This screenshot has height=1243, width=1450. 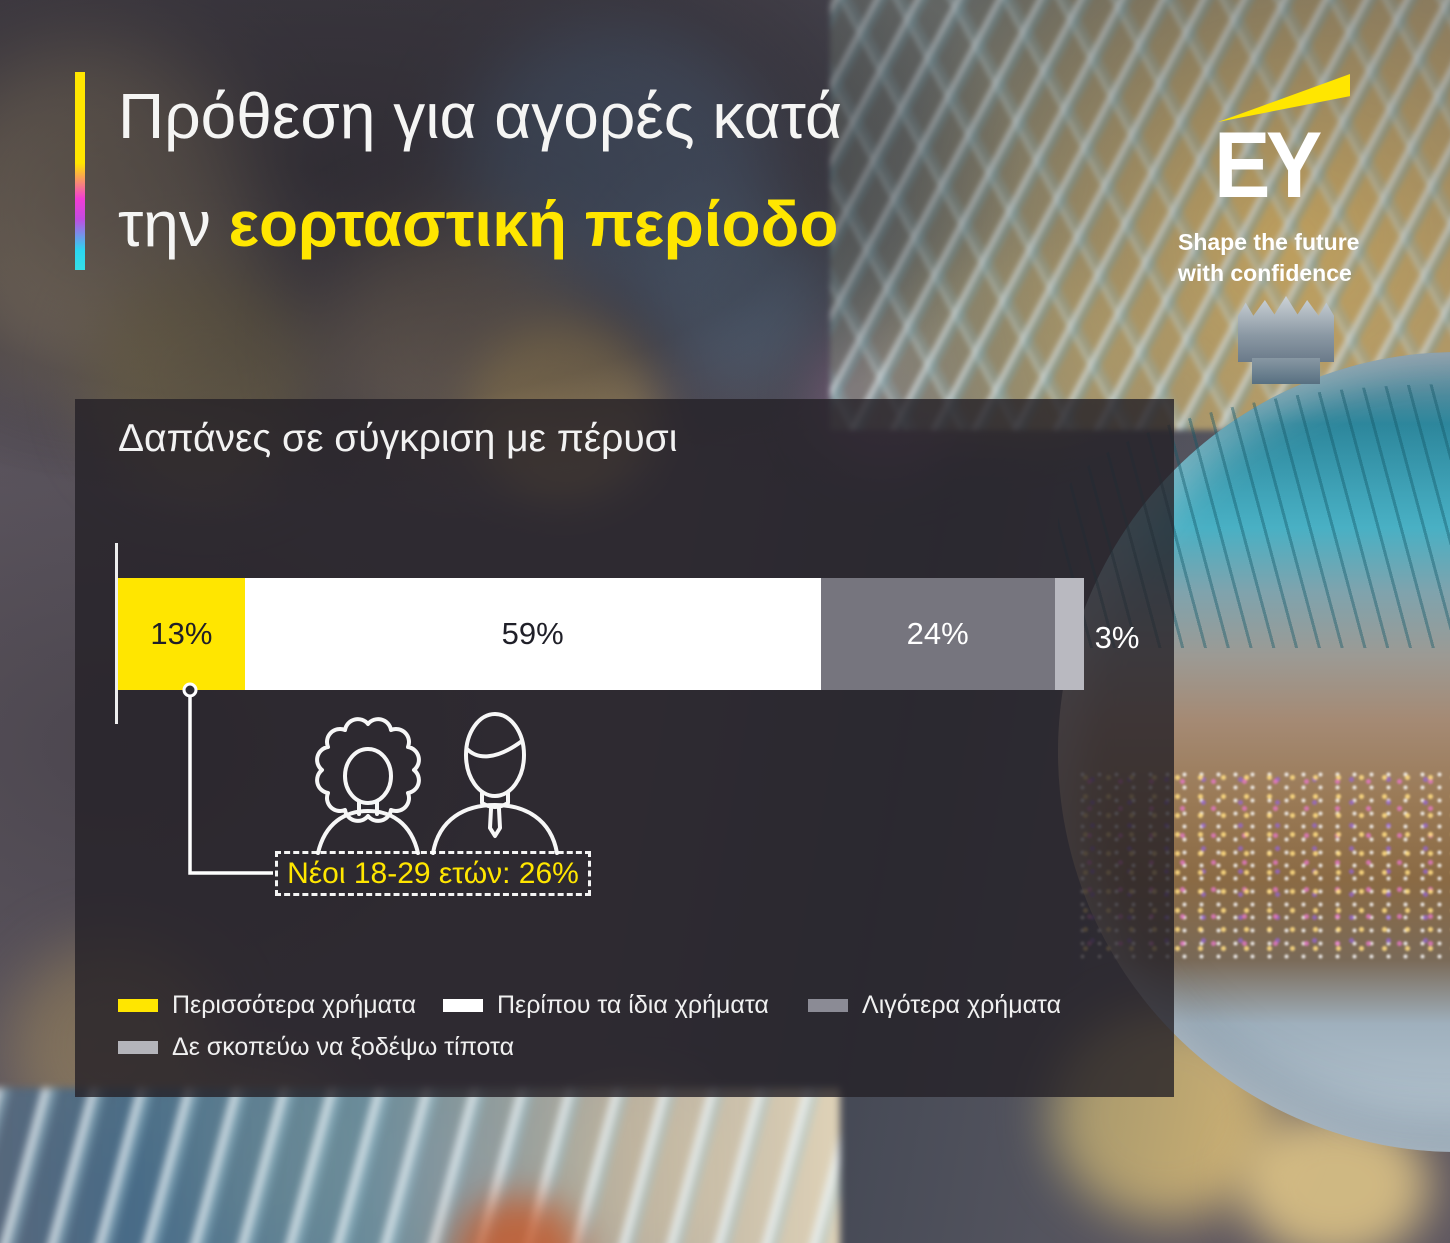 I want to click on ey-tagline-line-1: Shape the future, so click(x=1269, y=242).